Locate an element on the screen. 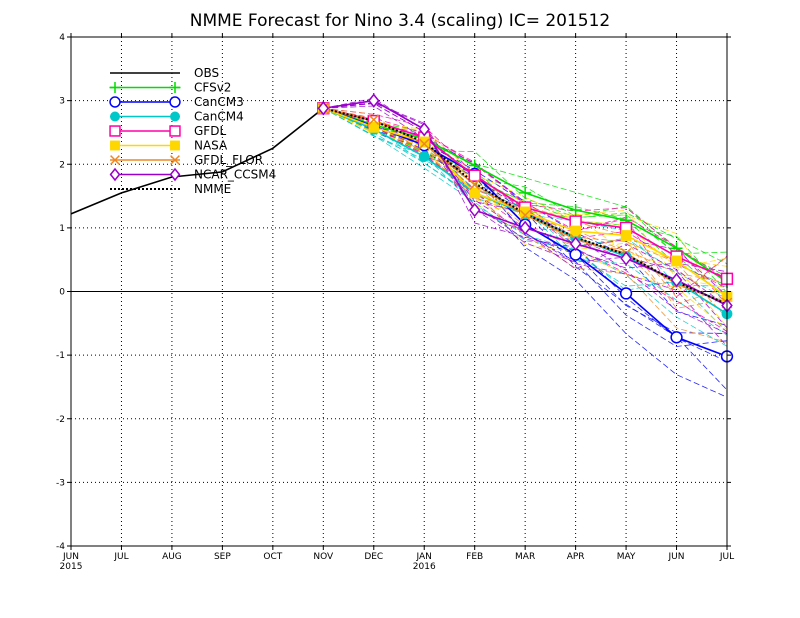  series-line-obs is located at coordinates (197, 161).